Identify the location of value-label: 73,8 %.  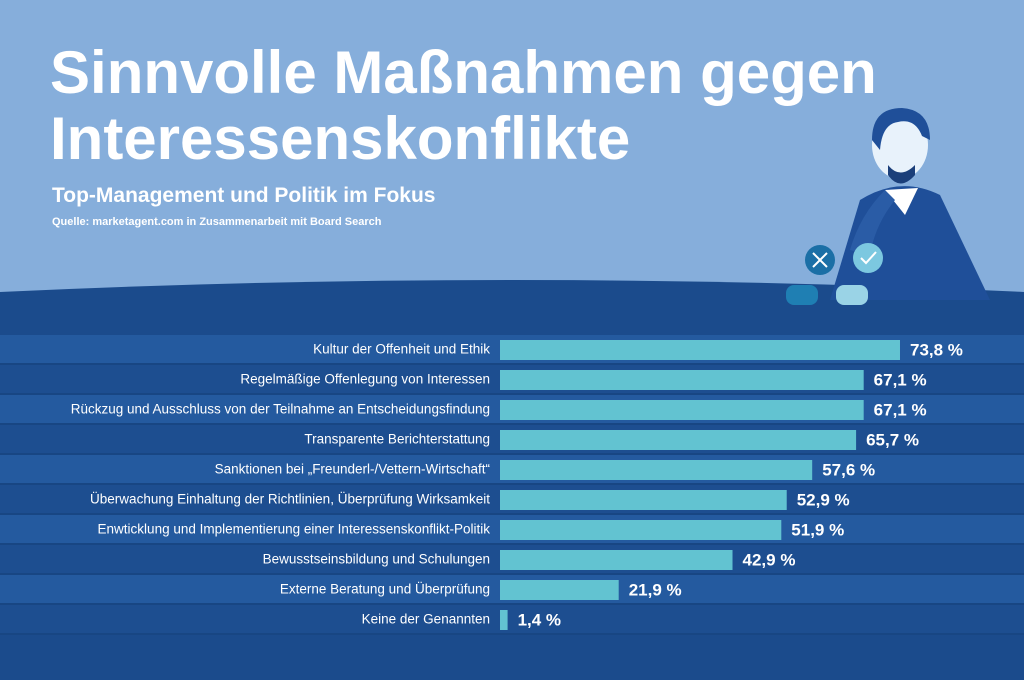
(936, 349).